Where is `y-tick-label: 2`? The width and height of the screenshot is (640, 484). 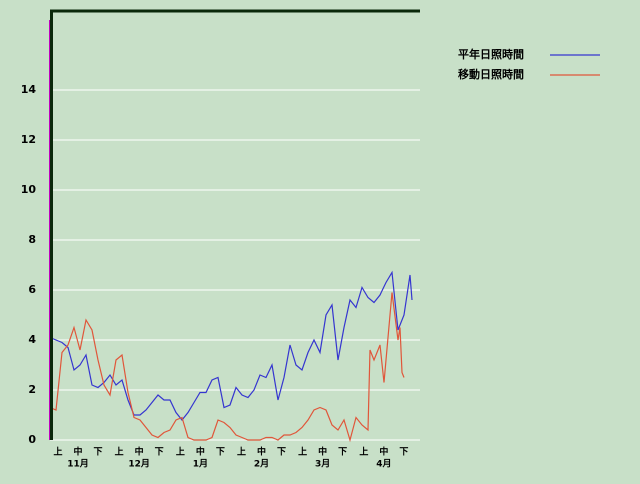
y-tick-label: 2 is located at coordinates (32, 389).